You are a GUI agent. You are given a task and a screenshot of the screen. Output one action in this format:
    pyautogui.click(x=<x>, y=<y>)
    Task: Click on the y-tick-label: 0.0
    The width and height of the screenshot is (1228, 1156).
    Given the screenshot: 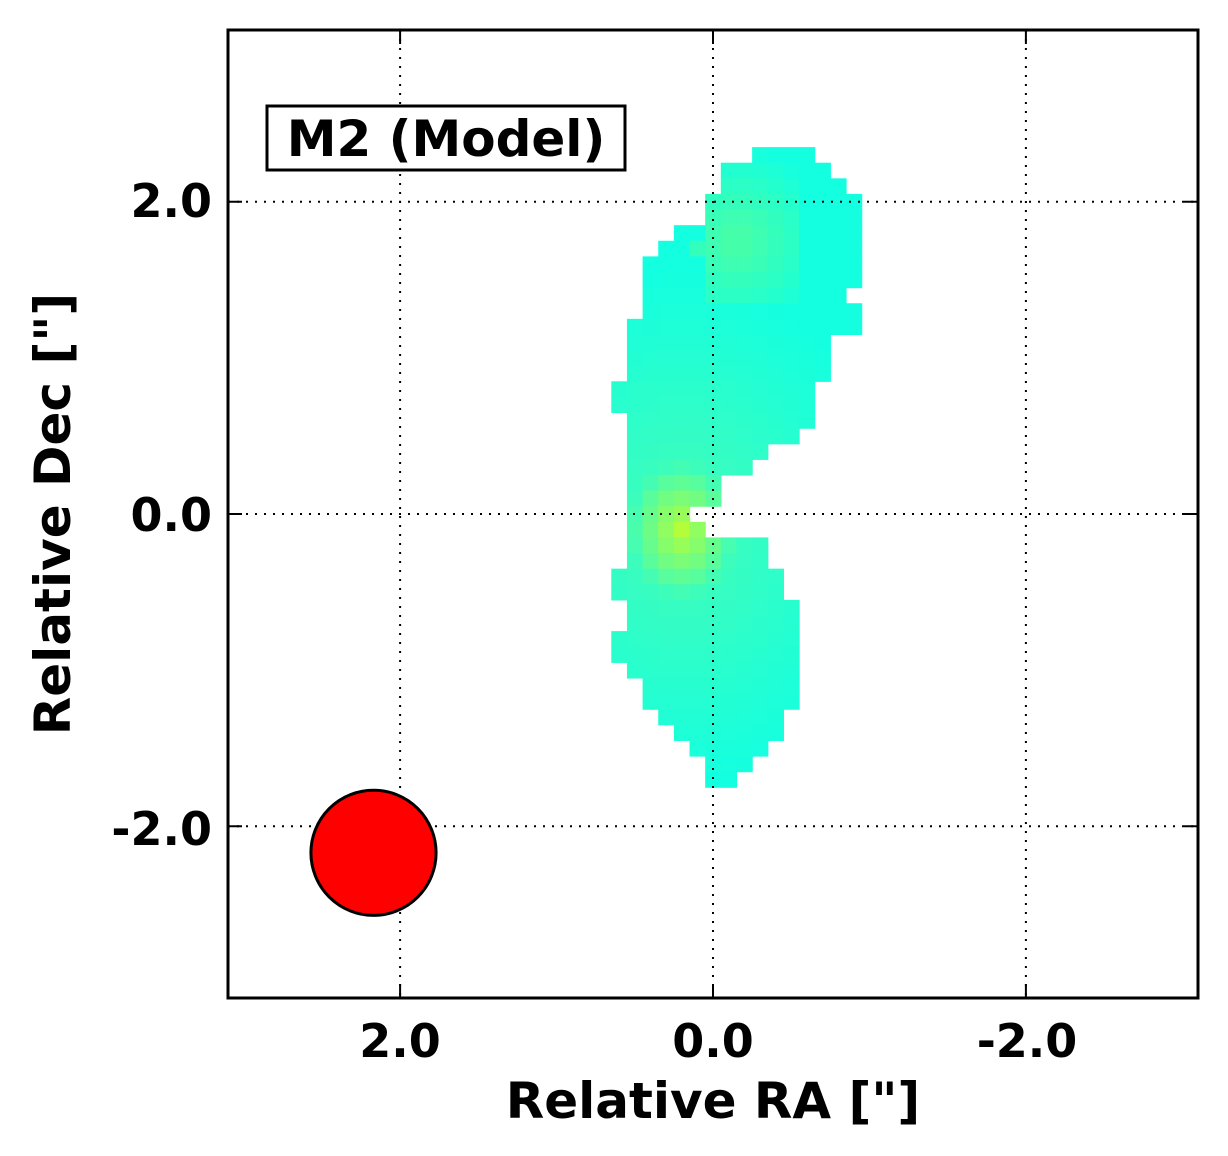 What is the action you would take?
    pyautogui.click(x=172, y=515)
    